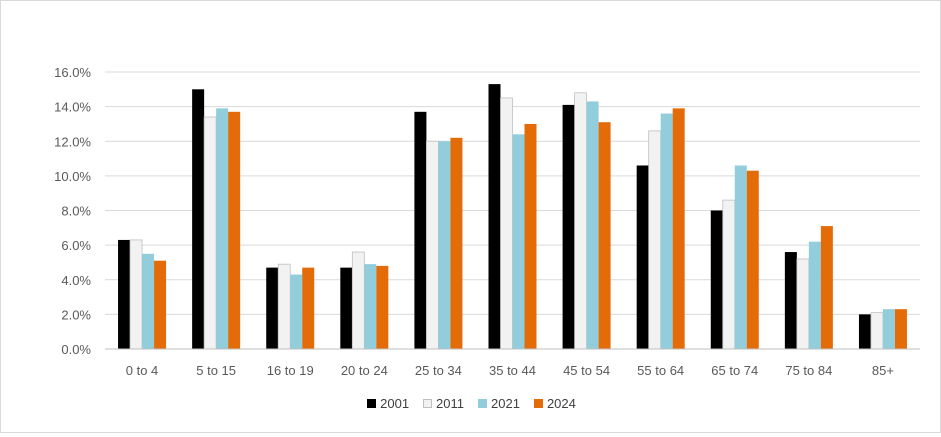 The height and width of the screenshot is (437, 941). What do you see at coordinates (450, 403) in the screenshot?
I see `legend-label: 2011` at bounding box center [450, 403].